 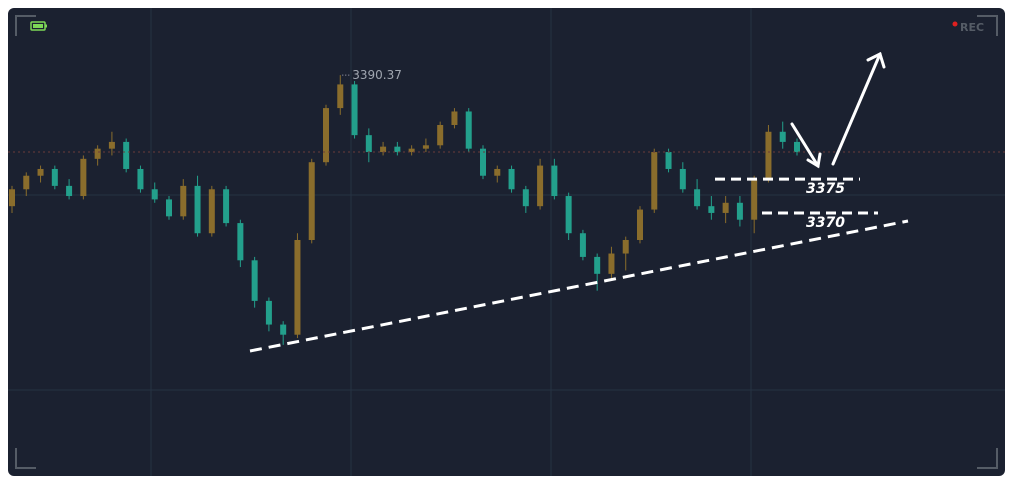 What do you see at coordinates (825, 189) in the screenshot?
I see `level-label: 3375` at bounding box center [825, 189].